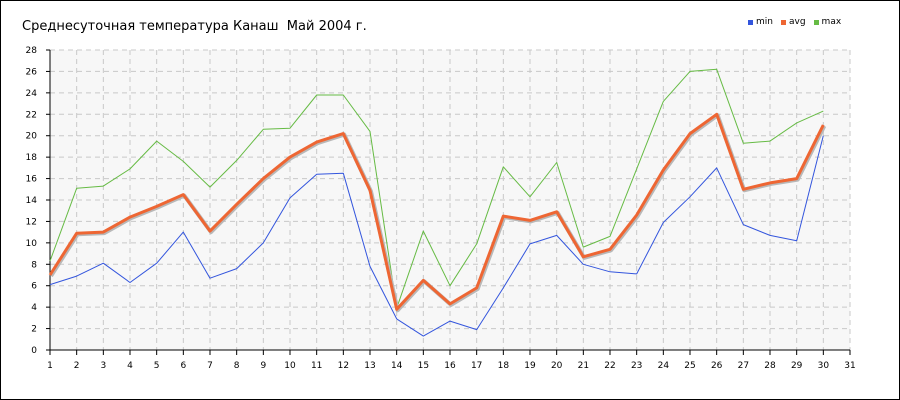 This screenshot has height=400, width=900. What do you see at coordinates (831, 22) in the screenshot?
I see `legend-label-max: max` at bounding box center [831, 22].